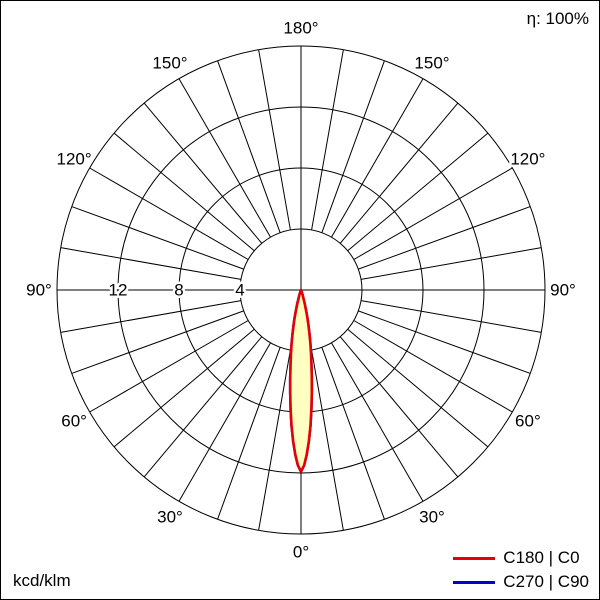 Image resolution: width=600 pixels, height=600 pixels. What do you see at coordinates (521, 570) in the screenshot?
I see `legend: C180 | C0 C270 | C90` at bounding box center [521, 570].